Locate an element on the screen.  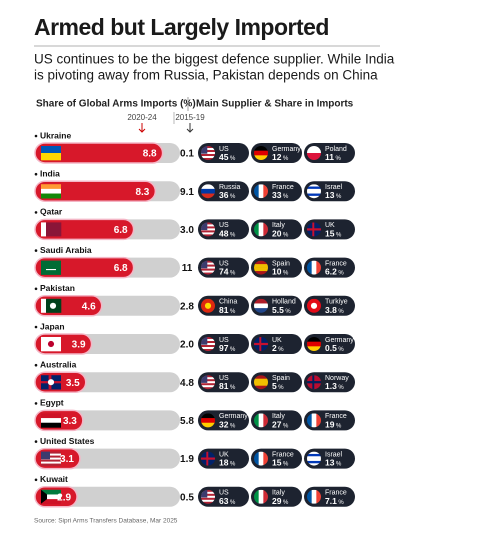
country-label: Ukraine is located at coordinates (55, 135).